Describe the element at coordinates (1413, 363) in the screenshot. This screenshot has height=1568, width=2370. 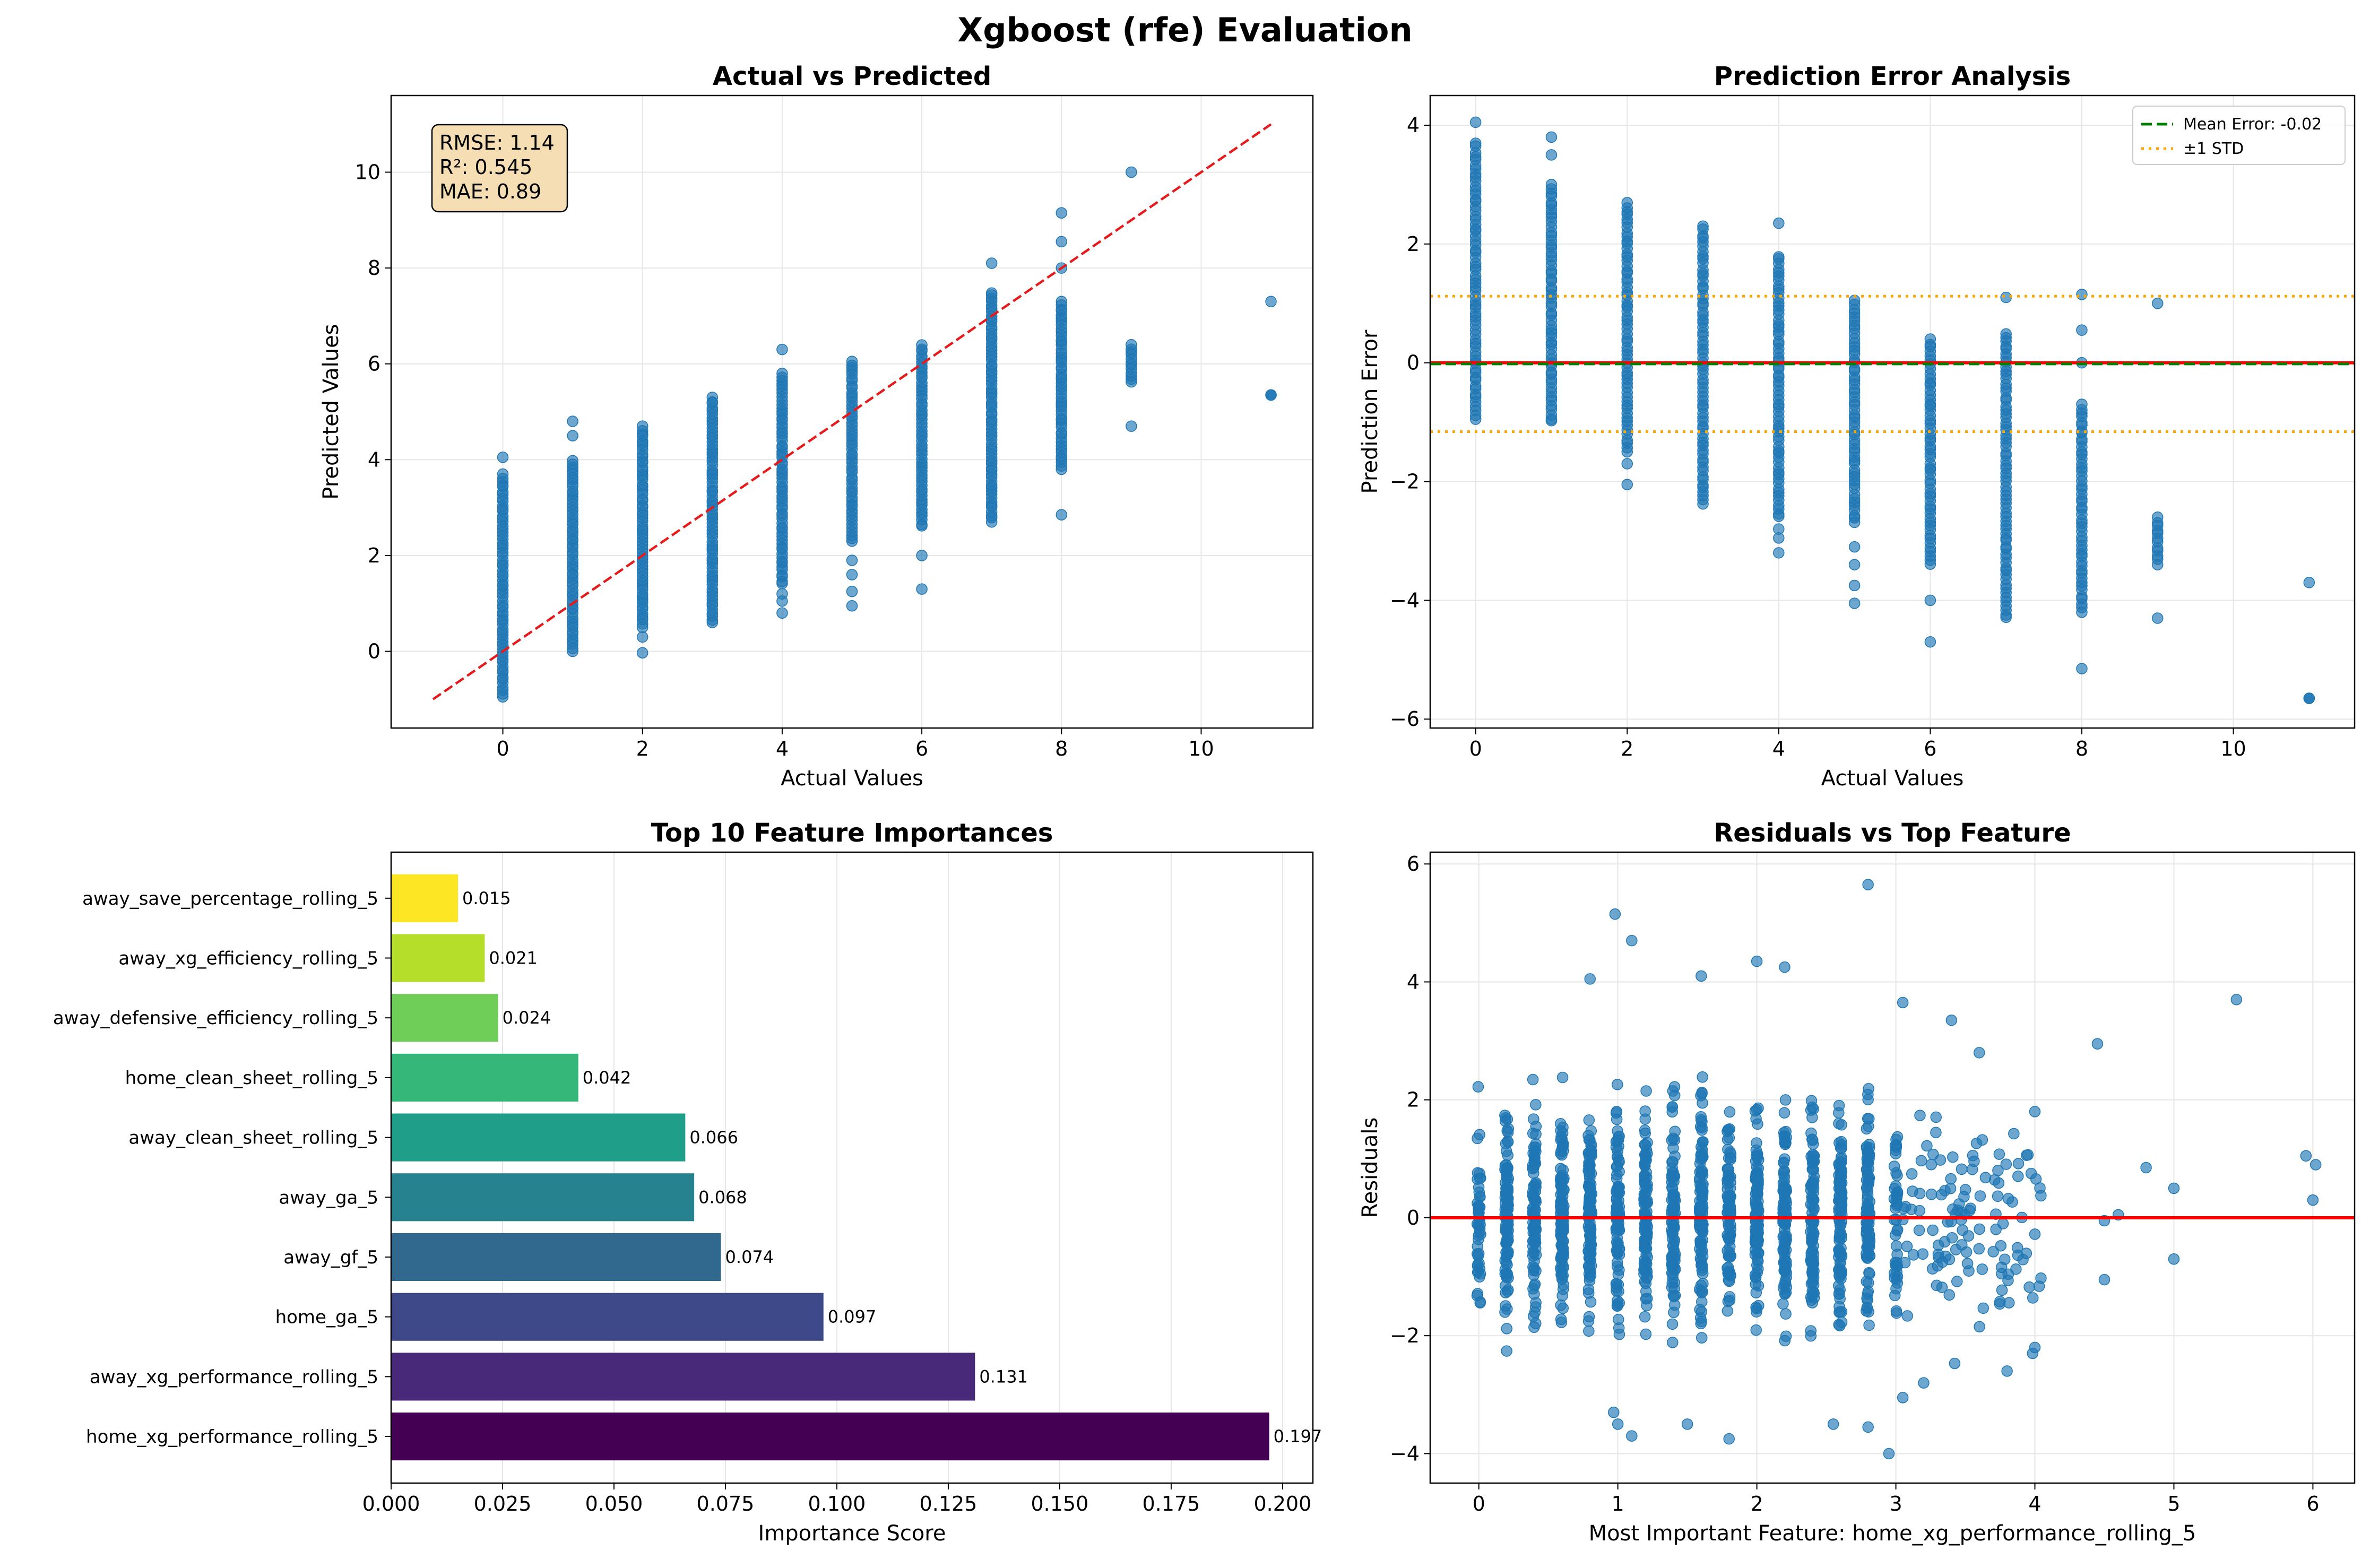
I see `y-tick-label: 0` at that location.